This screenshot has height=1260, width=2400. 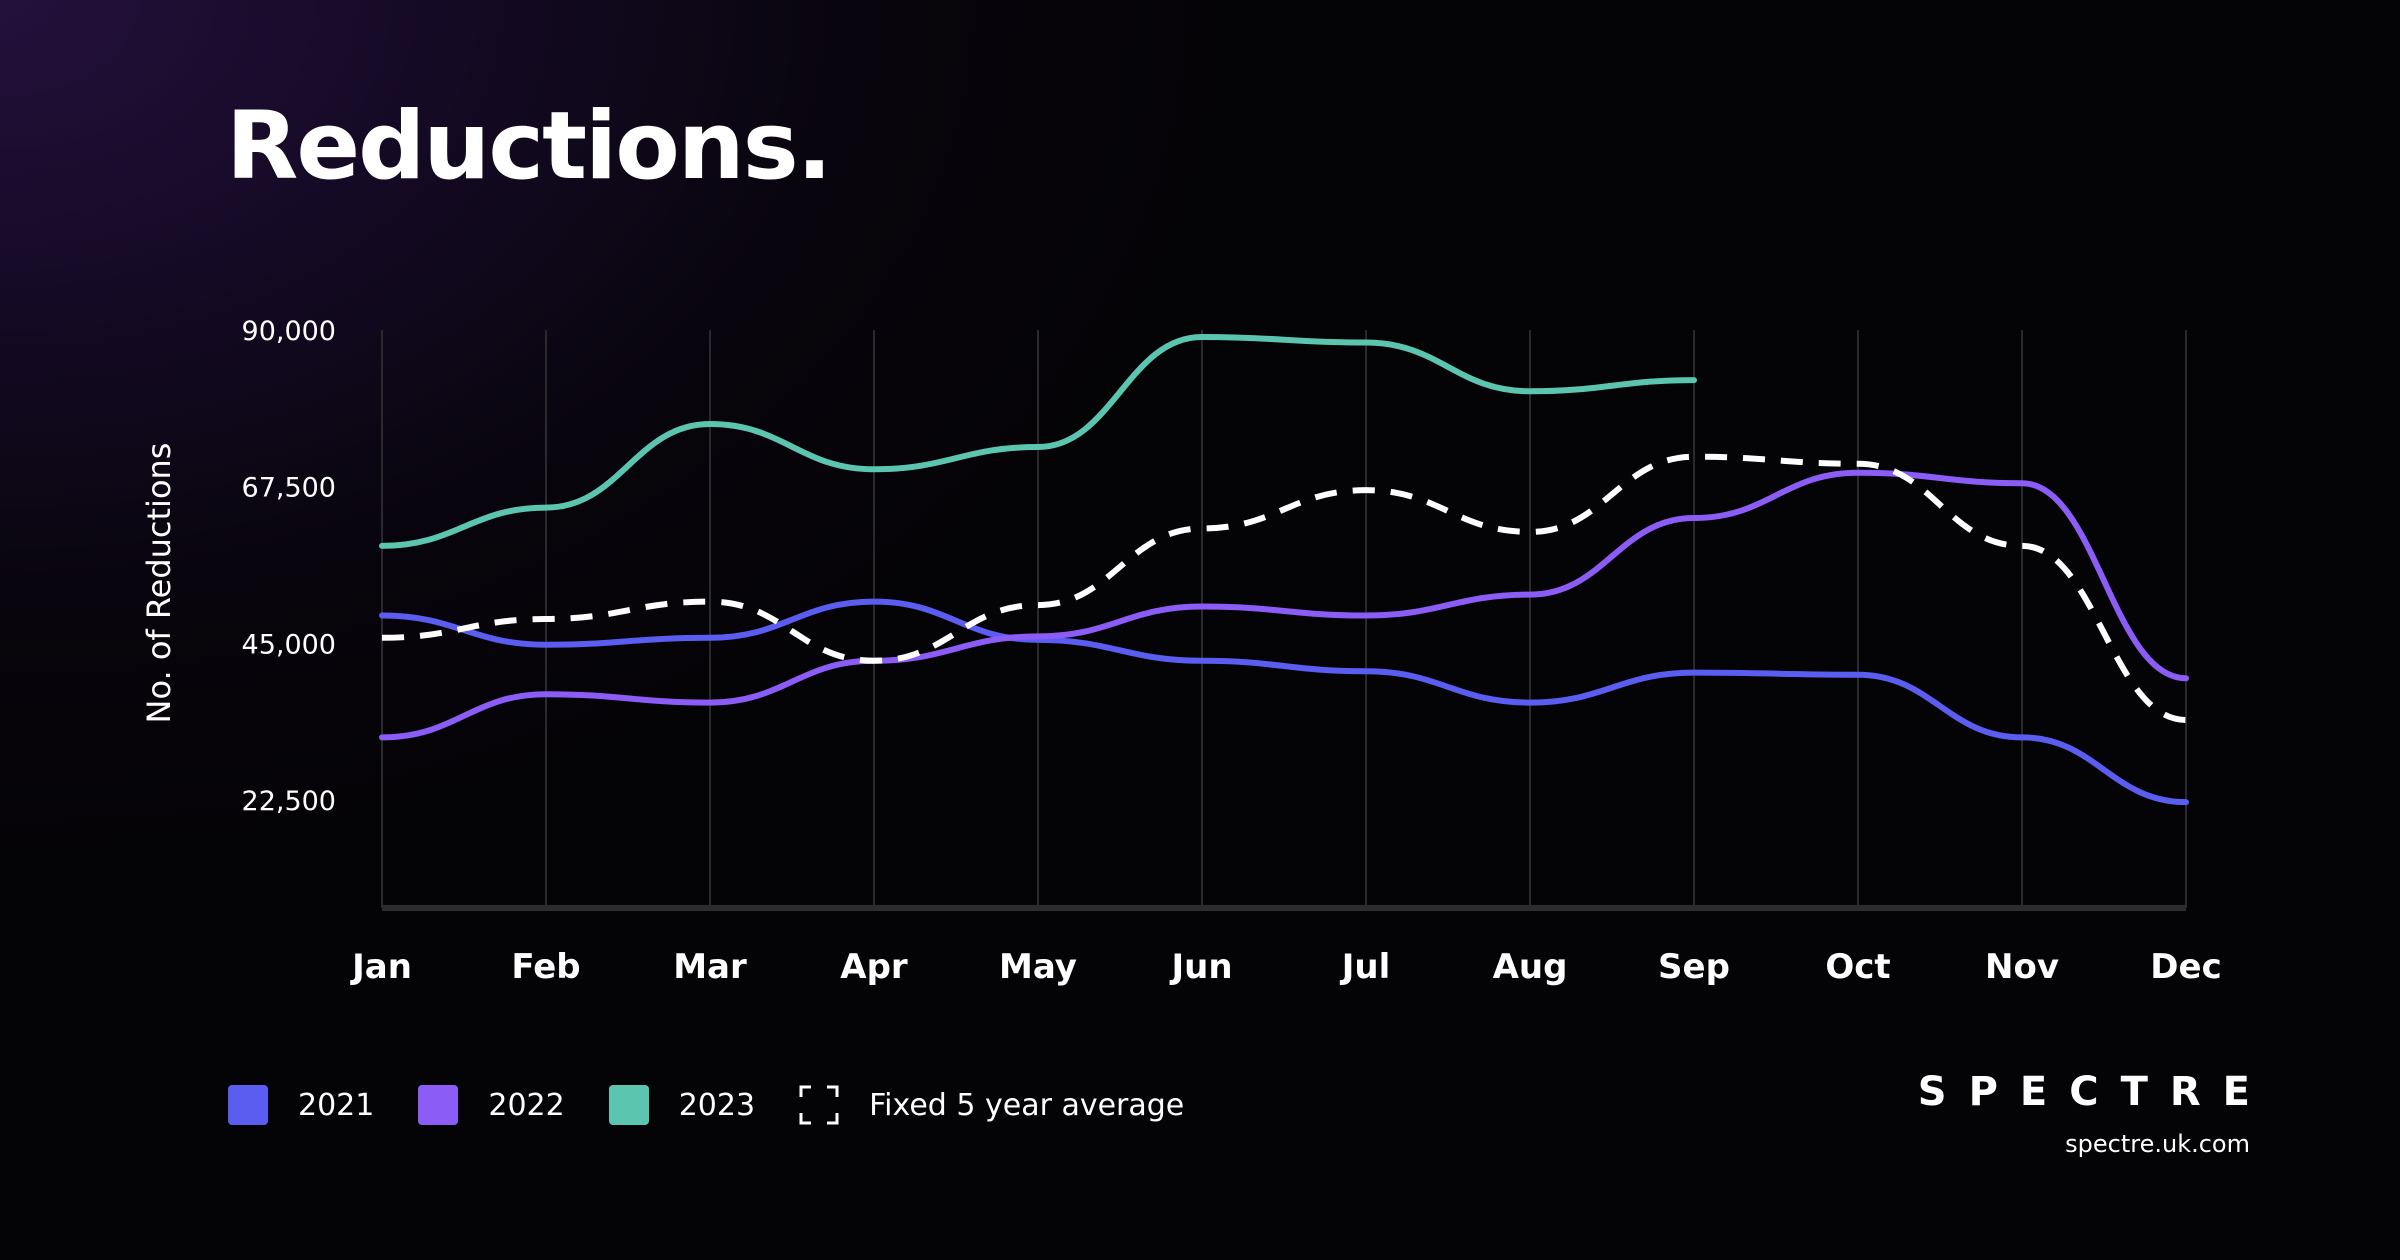 I want to click on x-tick-label: Dec, so click(x=2185, y=967).